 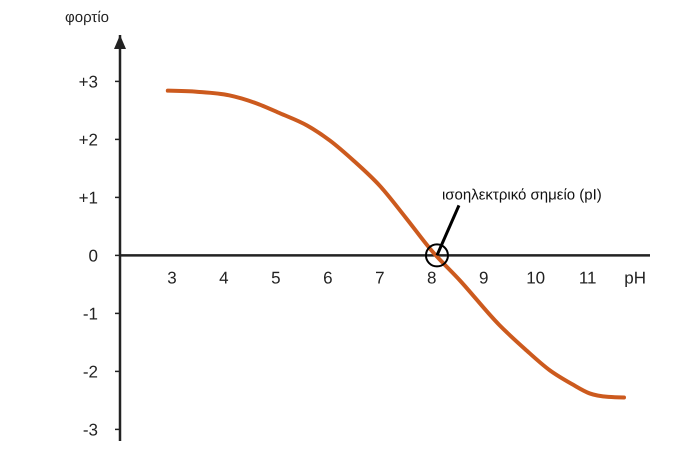 I want to click on y-tick-label: 0, so click(x=93, y=256).